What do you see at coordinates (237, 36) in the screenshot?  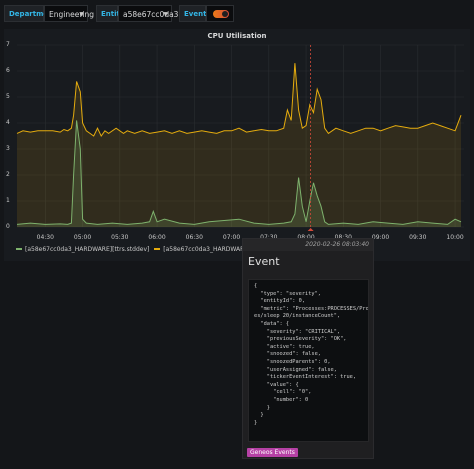 I see `panel-title: CPU Utilisation` at bounding box center [237, 36].